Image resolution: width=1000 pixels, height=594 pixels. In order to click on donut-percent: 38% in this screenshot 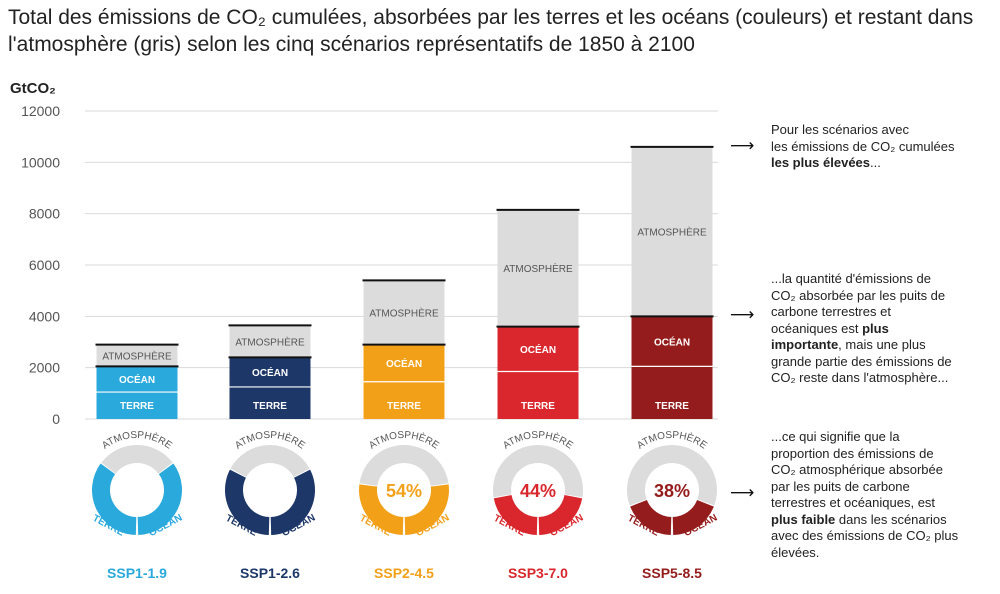, I will do `click(672, 491)`.